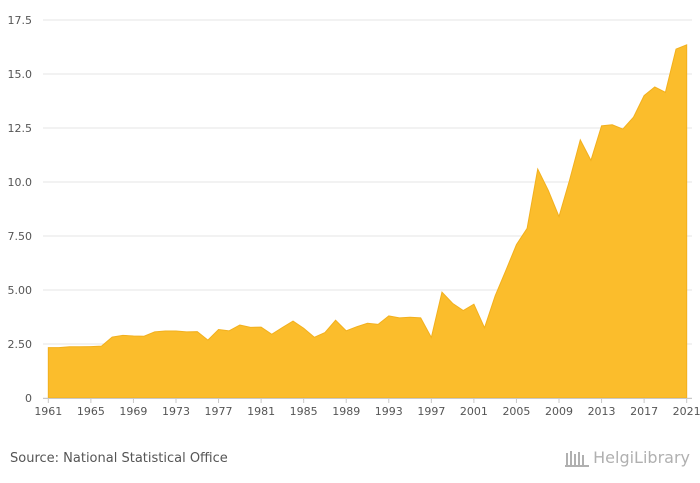  I want to click on x-tick-label: 1997, so click(431, 411).